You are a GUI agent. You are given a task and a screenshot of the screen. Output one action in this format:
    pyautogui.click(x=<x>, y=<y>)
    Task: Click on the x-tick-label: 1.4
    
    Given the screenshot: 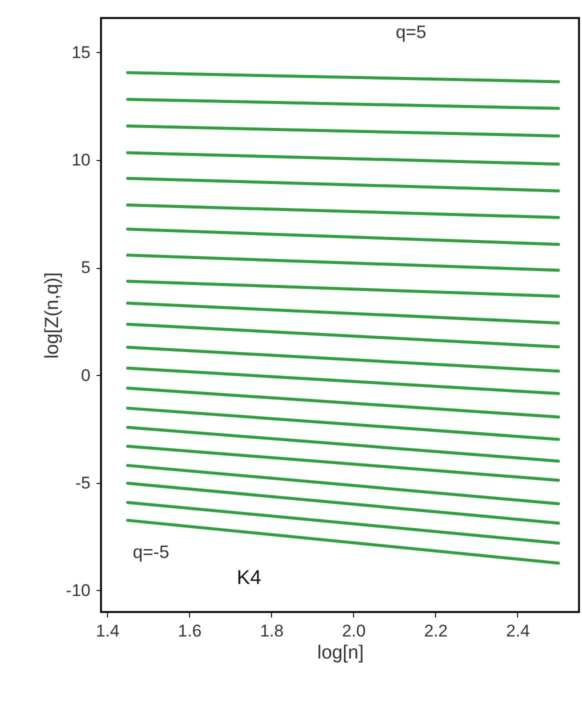 What is the action you would take?
    pyautogui.click(x=108, y=631)
    